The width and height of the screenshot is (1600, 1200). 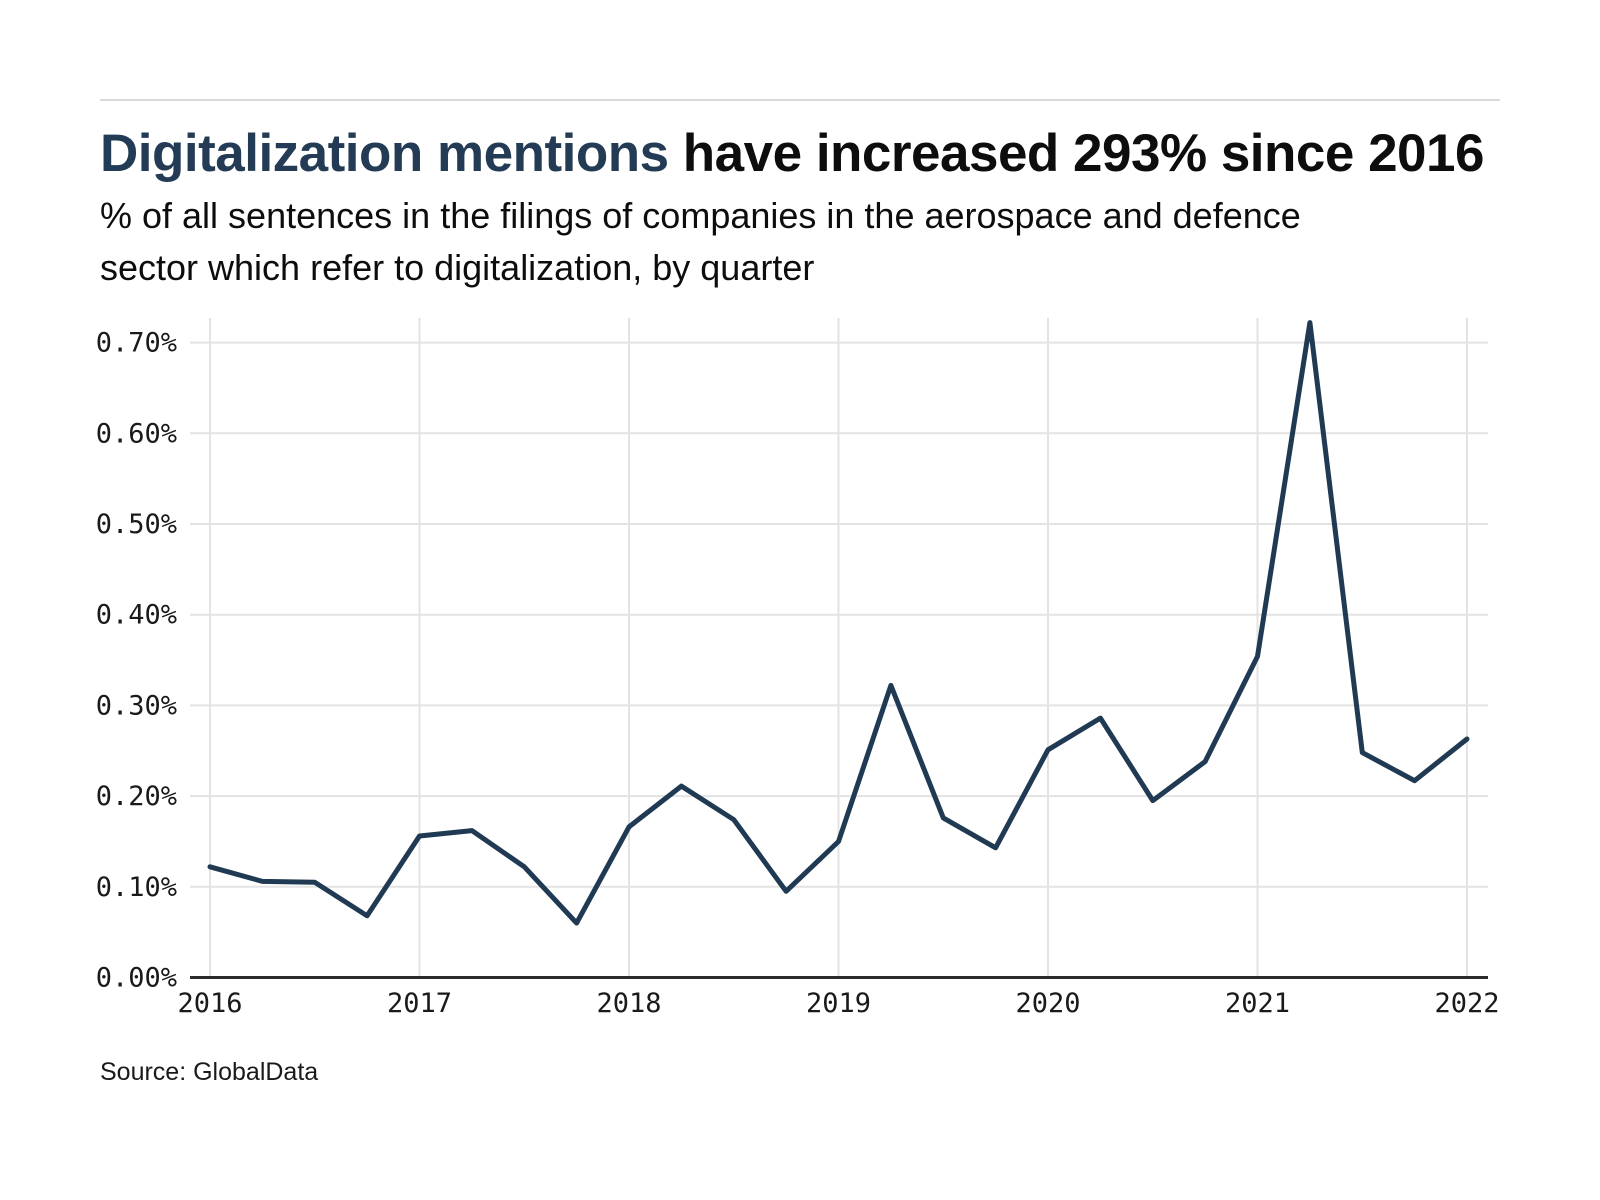 I want to click on x-axis-tick-label: 2022, so click(x=1466, y=1003).